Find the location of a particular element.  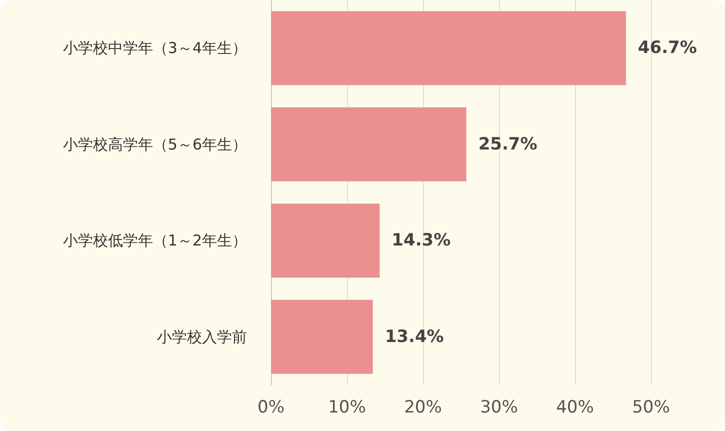

x-tick-label: 0% is located at coordinates (271, 408).